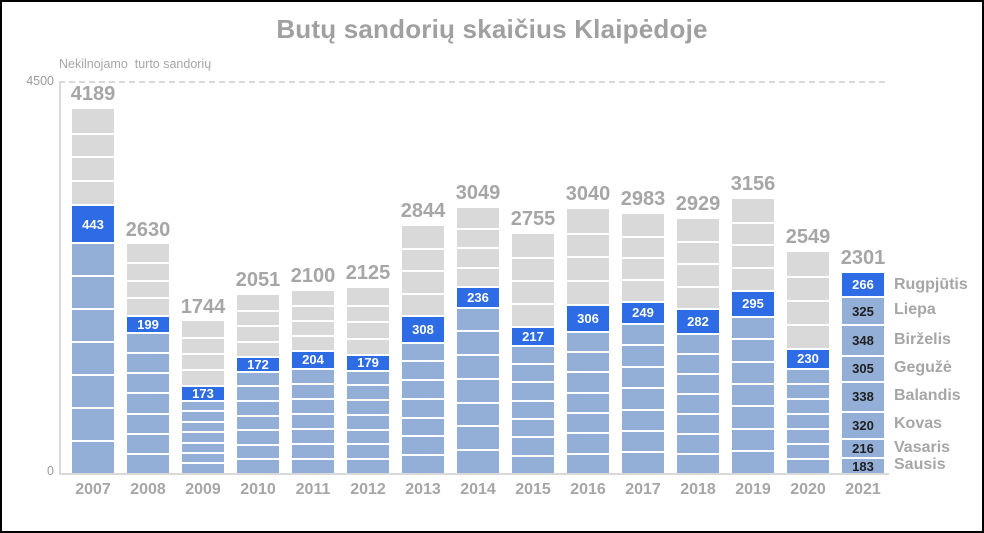 This screenshot has height=533, width=984. I want to click on total-label-2016: 3040, so click(588, 193).